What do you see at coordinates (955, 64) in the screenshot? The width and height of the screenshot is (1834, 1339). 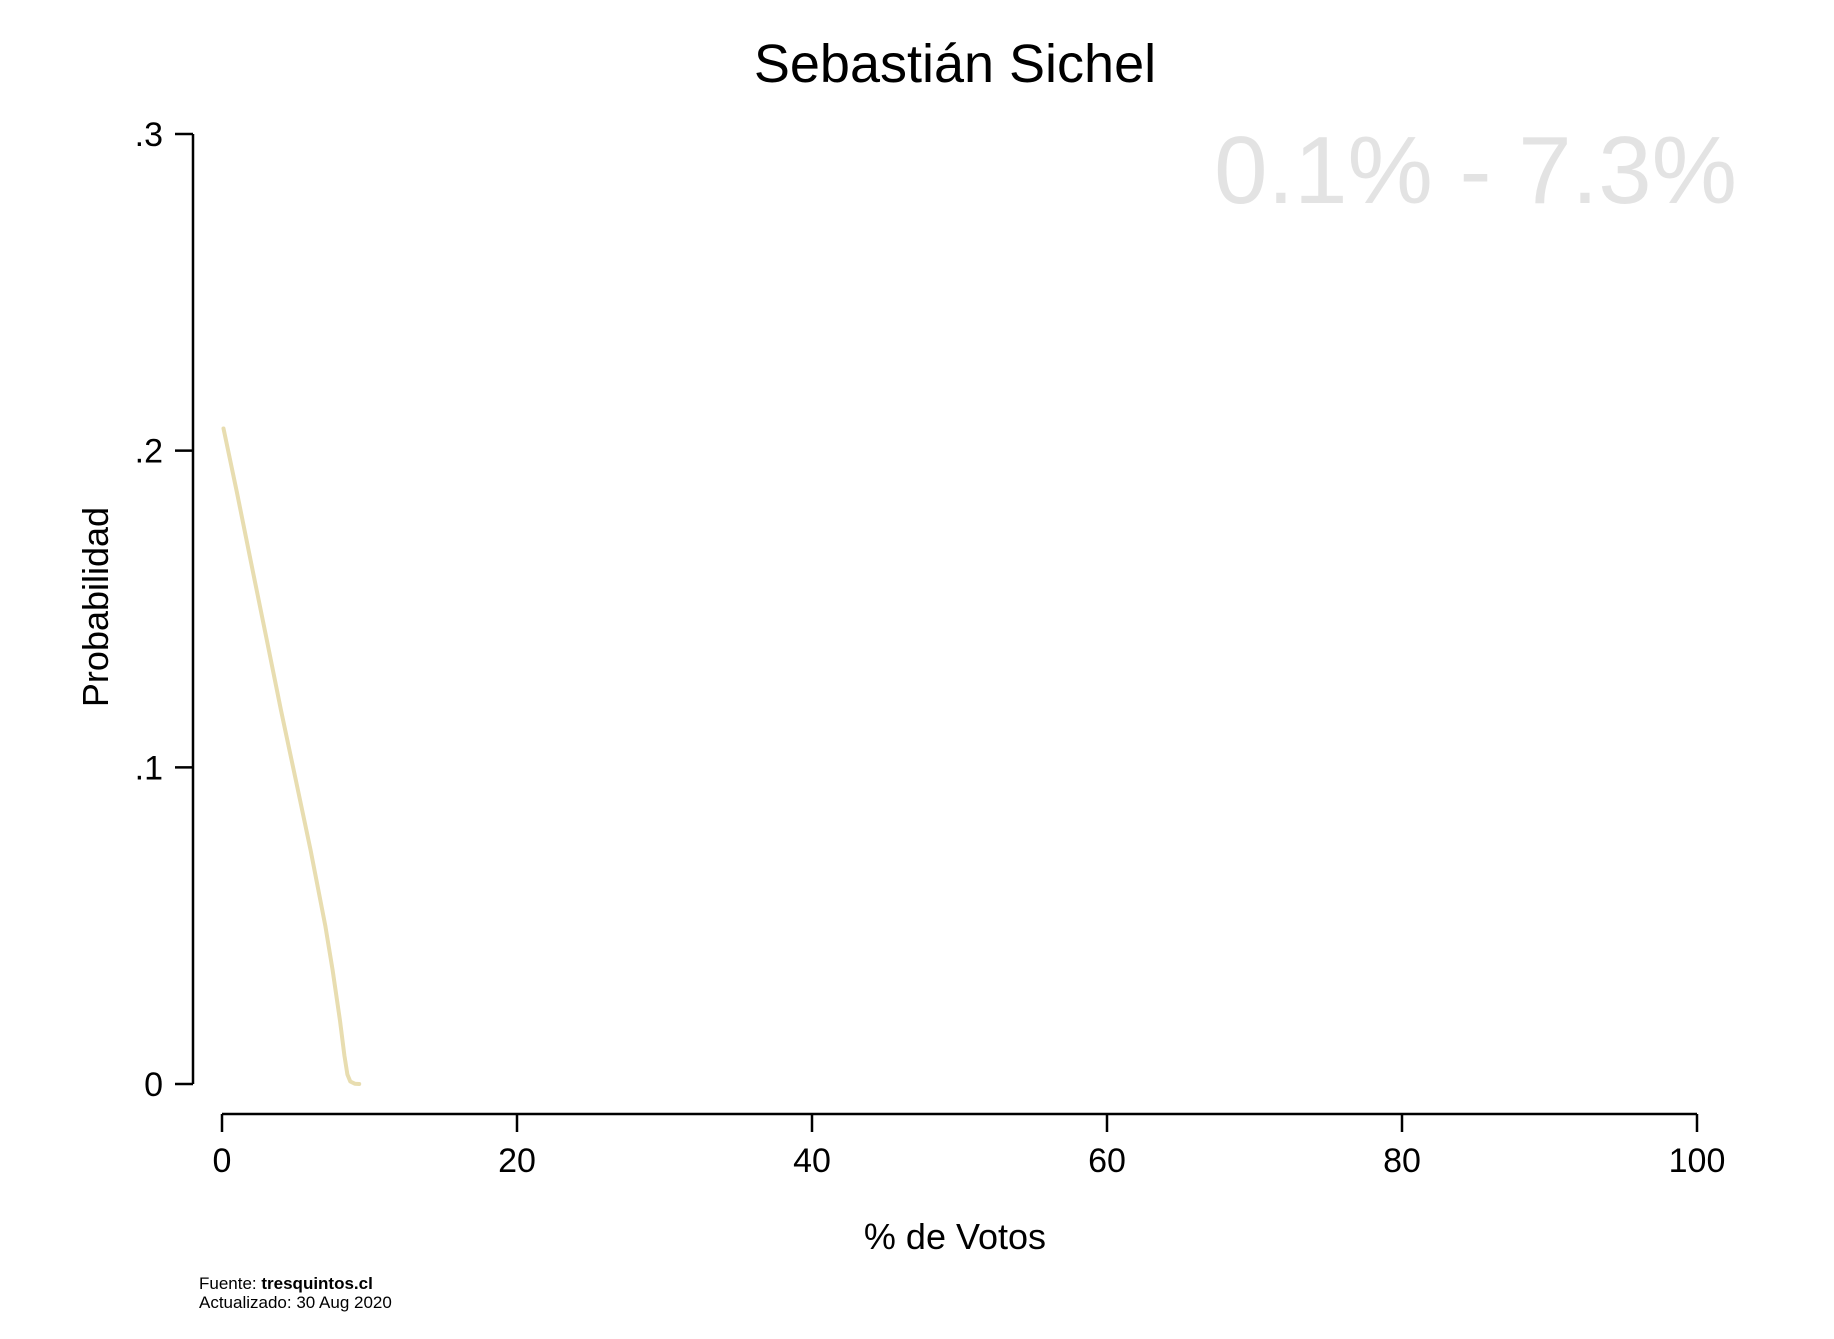 I see `chart-title: Sebastián Sichel` at bounding box center [955, 64].